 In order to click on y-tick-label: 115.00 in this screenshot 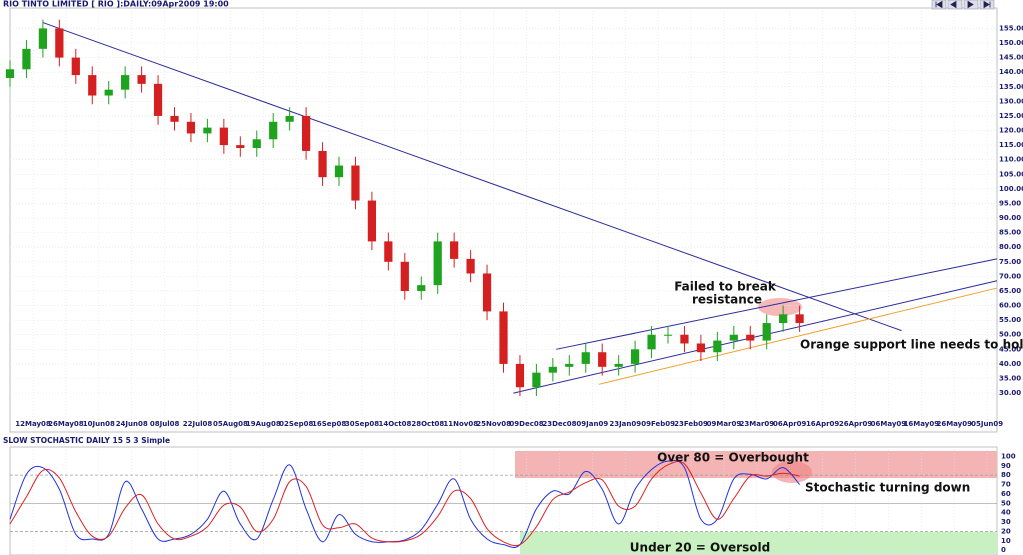, I will do `click(1011, 145)`.